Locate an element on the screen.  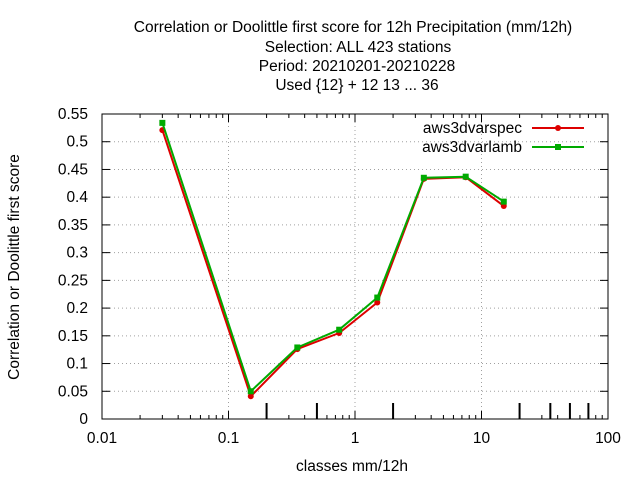
y-tick-label: 0.35 is located at coordinates (73, 225).